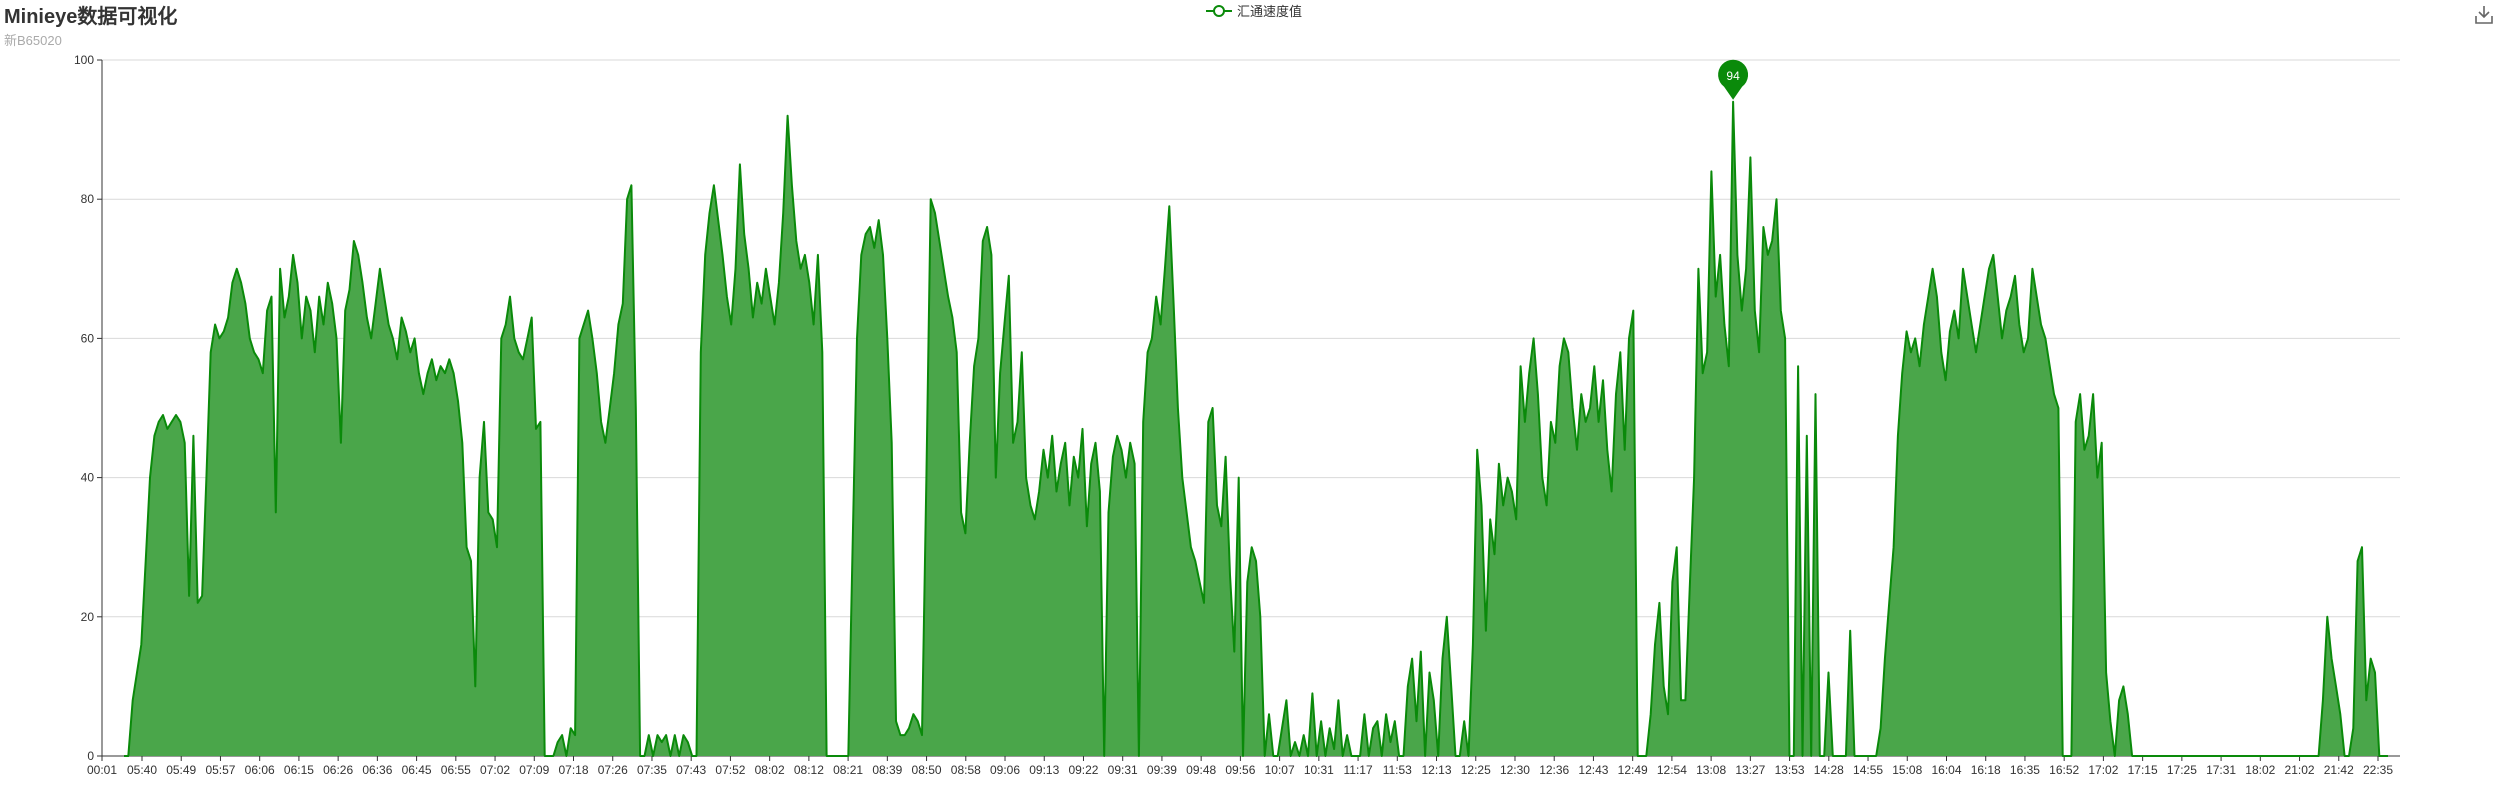 Image resolution: width=2500 pixels, height=800 pixels. What do you see at coordinates (691, 770) in the screenshot?
I see `x-tick-label: 07:43` at bounding box center [691, 770].